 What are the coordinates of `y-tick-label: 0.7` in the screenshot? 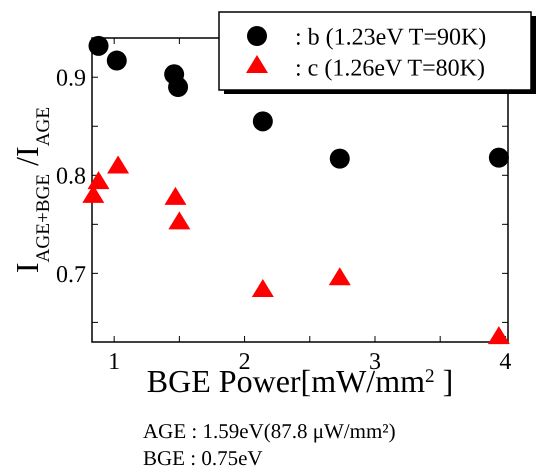 It's located at (71, 275).